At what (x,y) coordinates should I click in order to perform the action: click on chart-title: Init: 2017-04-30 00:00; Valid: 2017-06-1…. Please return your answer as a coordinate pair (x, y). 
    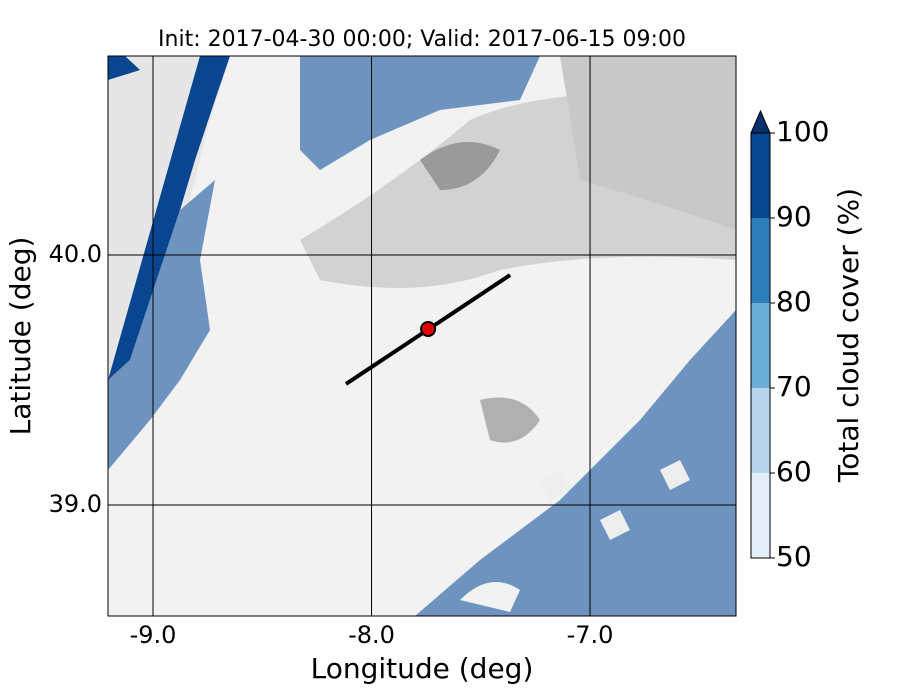
    Looking at the image, I should click on (422, 39).